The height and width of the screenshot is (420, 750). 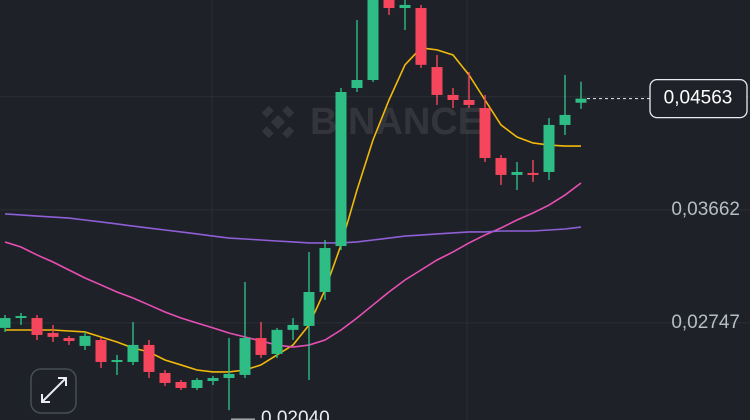 I want to click on y-tick-label: 0,03662, so click(x=705, y=209).